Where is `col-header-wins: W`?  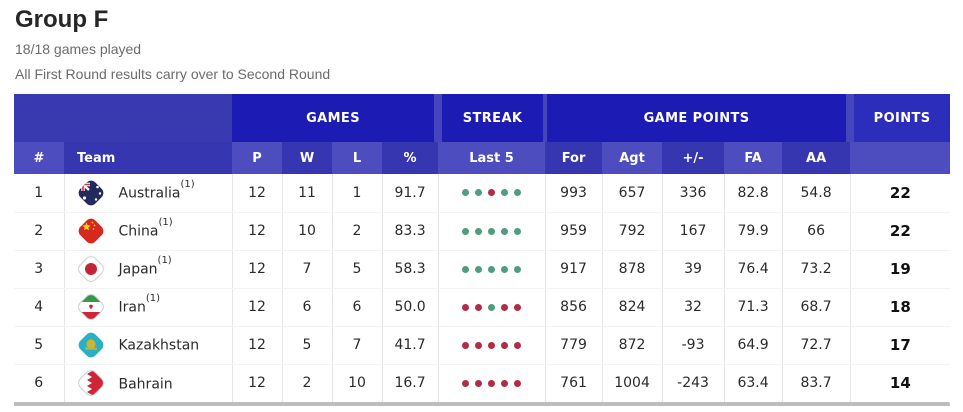
col-header-wins: W is located at coordinates (307, 158).